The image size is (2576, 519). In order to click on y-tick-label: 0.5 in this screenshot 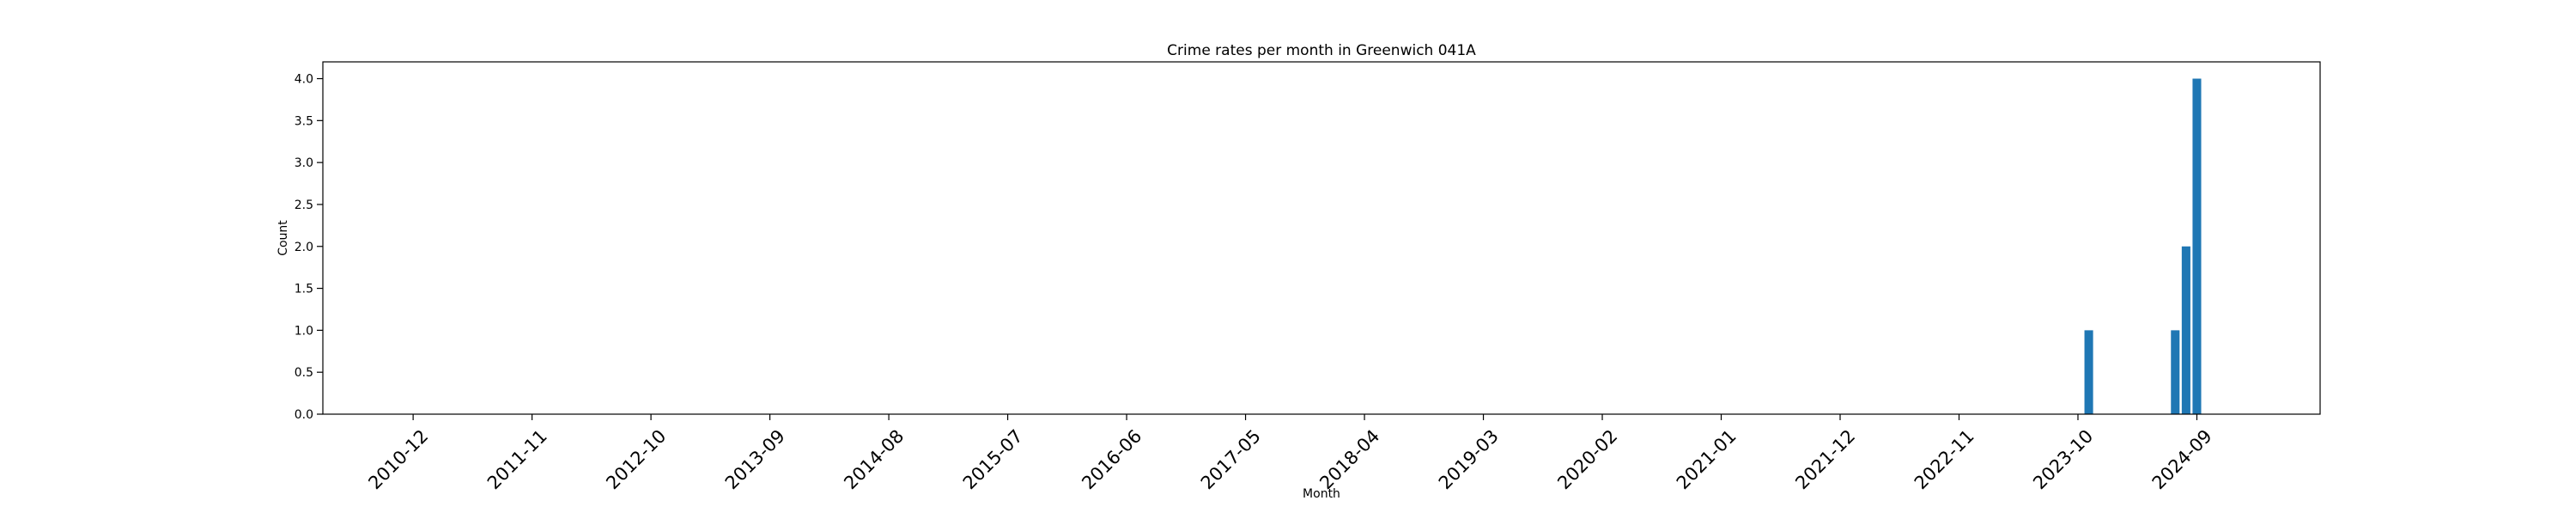, I will do `click(304, 373)`.